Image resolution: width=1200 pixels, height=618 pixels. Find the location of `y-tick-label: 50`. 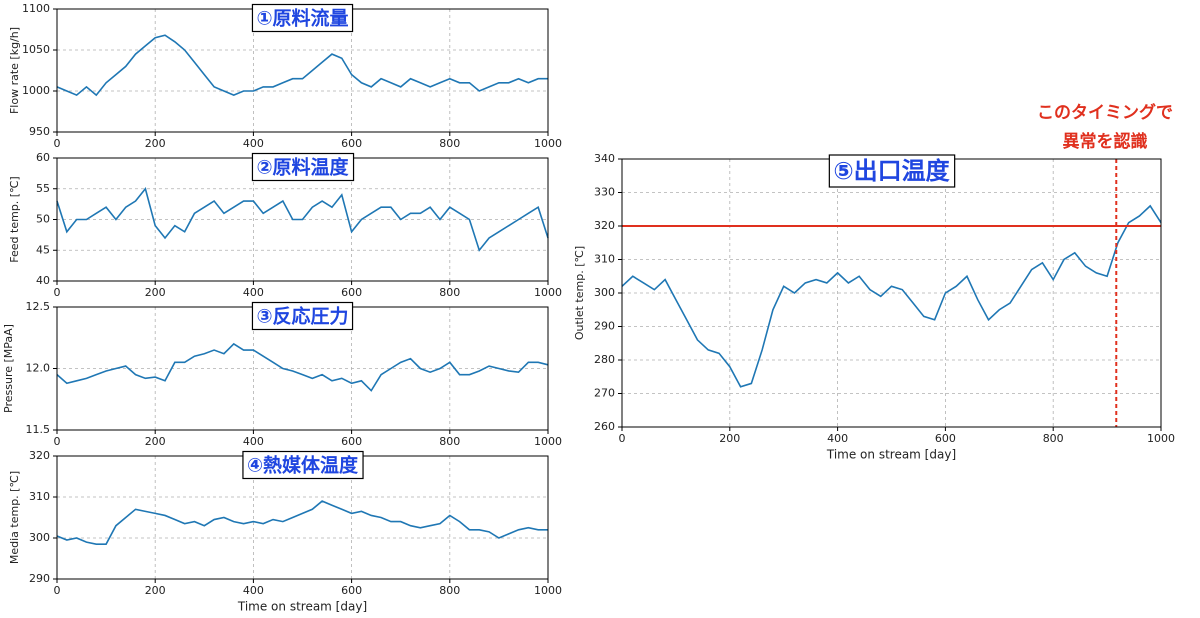

y-tick-label: 50 is located at coordinates (43, 219).